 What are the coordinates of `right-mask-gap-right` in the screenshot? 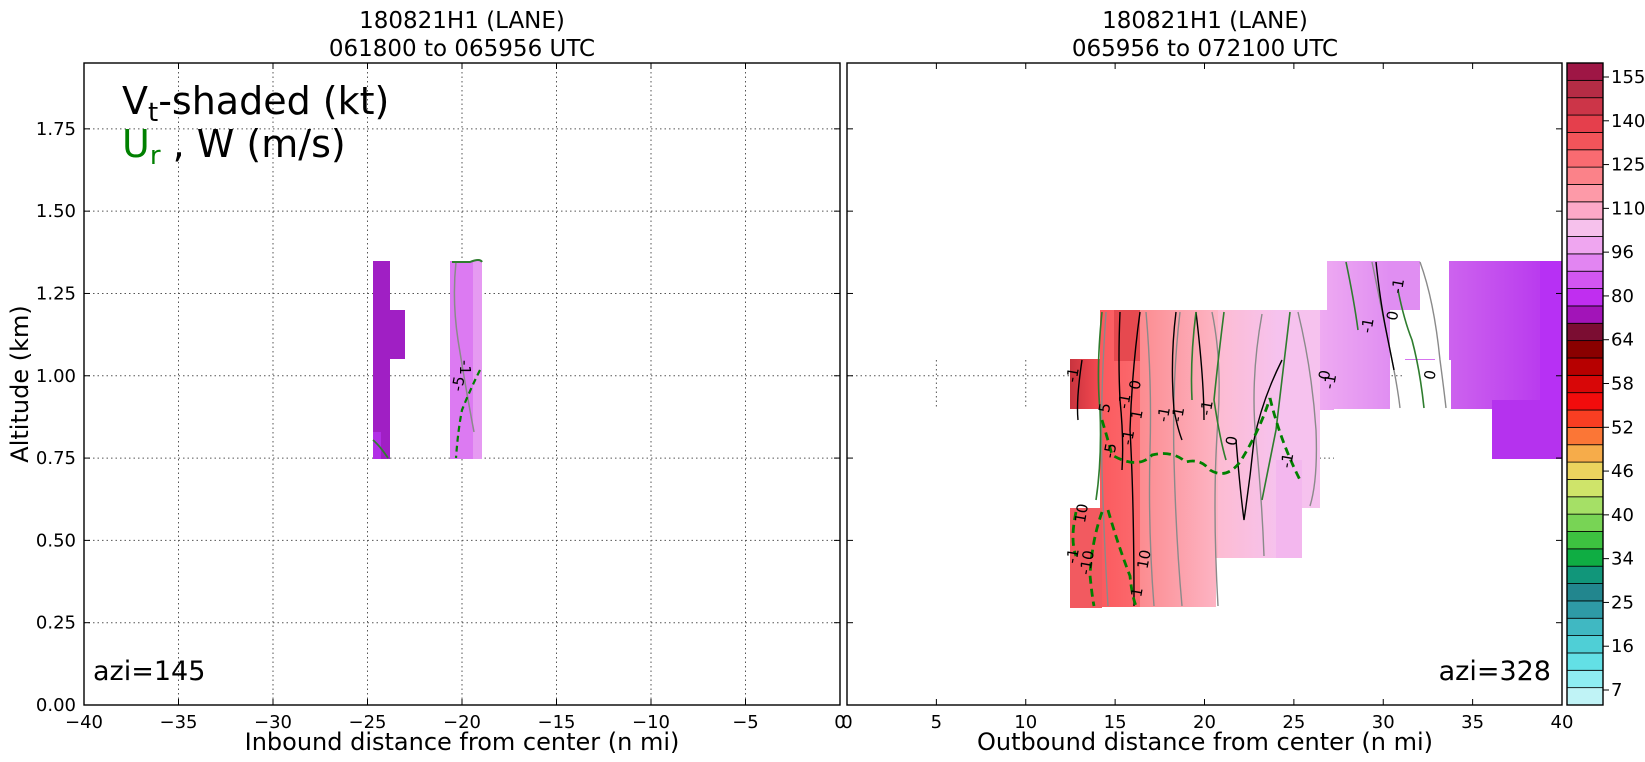 It's located at (1434, 285).